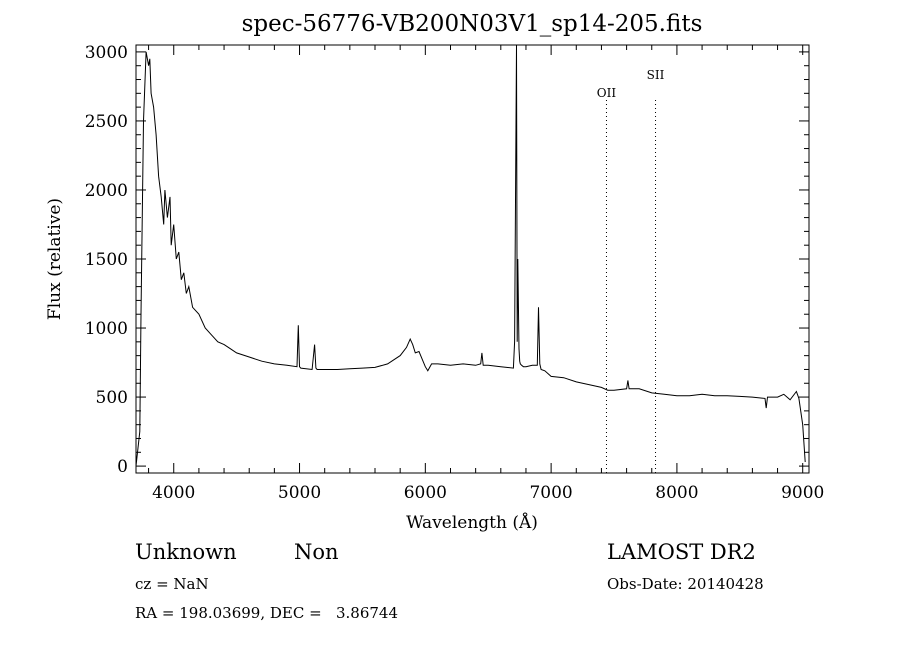 This screenshot has width=900, height=650. Describe the element at coordinates (186, 552) in the screenshot. I see `spectral-class: Unknown` at that location.